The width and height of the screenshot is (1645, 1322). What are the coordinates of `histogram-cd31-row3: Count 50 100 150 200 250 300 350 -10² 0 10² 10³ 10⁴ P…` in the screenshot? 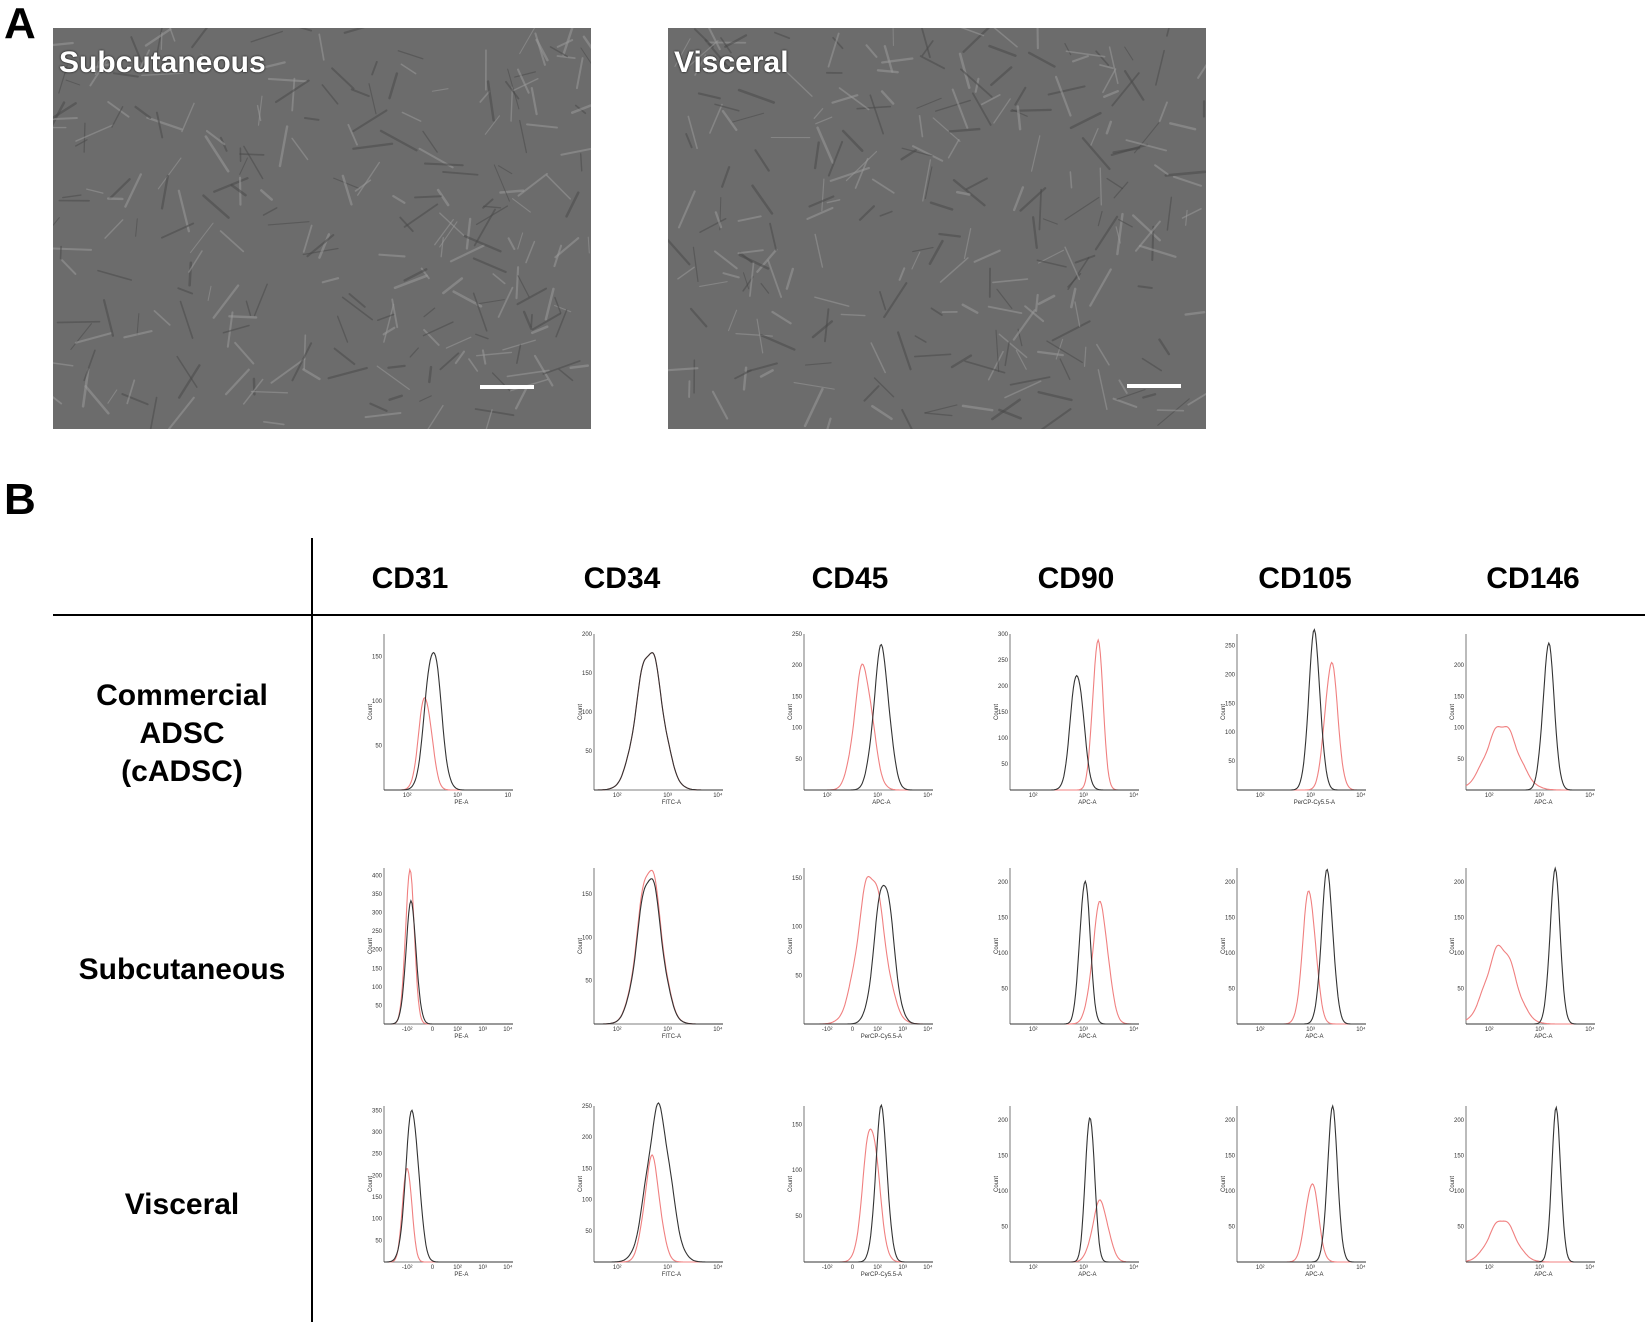 It's located at (440, 1192).